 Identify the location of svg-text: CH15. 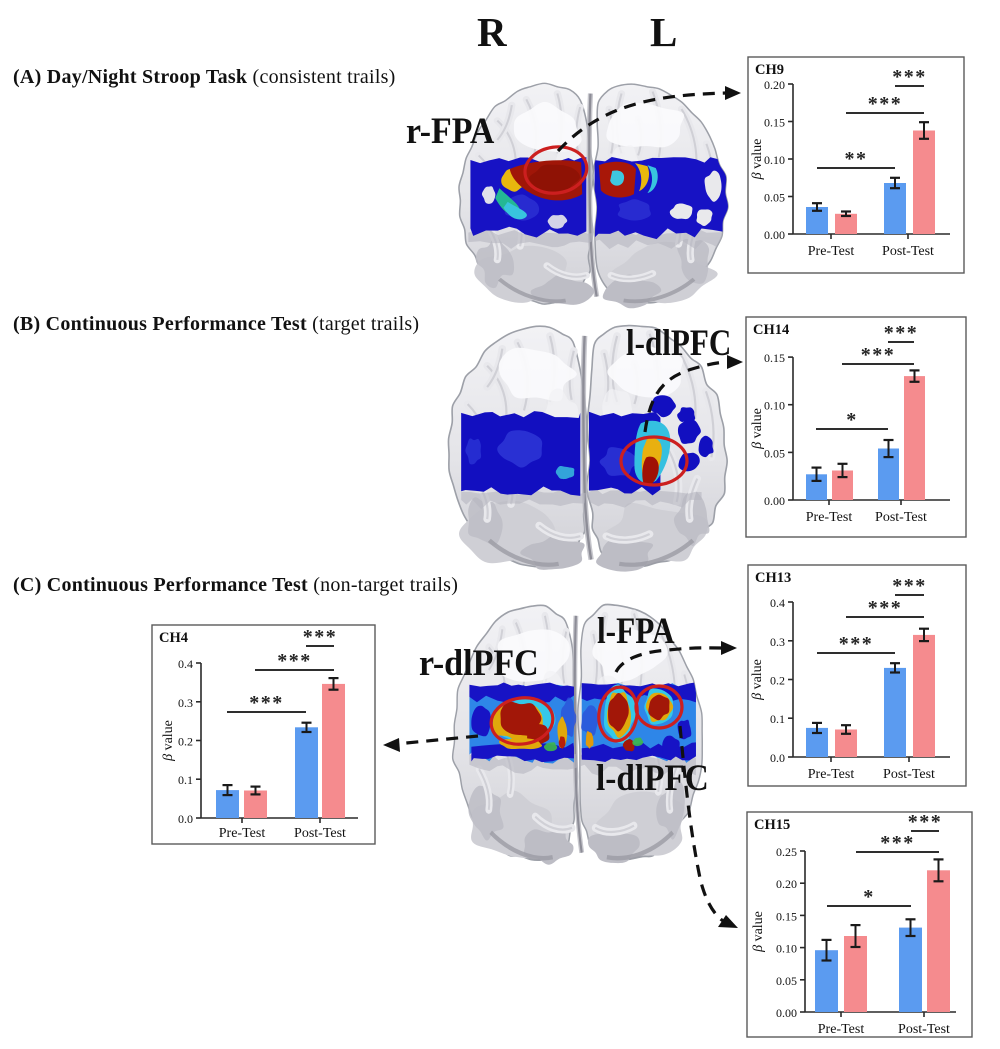
(772, 825).